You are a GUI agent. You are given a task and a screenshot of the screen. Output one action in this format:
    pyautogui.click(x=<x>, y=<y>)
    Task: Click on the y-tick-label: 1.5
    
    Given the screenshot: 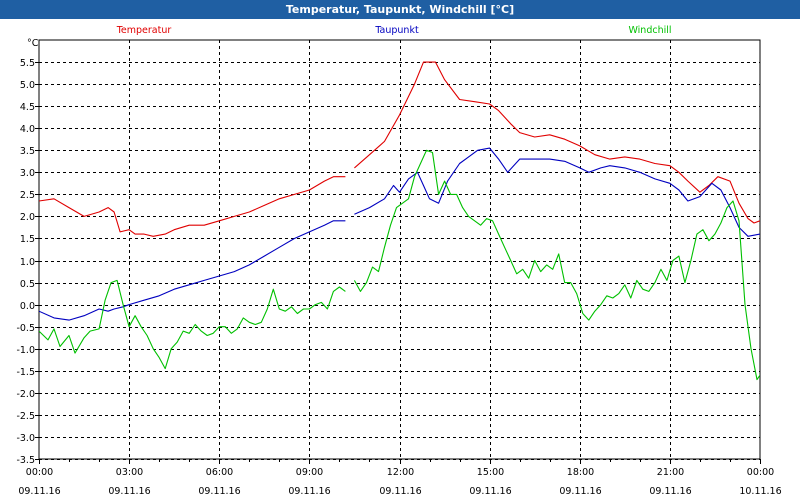 What is the action you would take?
    pyautogui.click(x=27, y=239)
    